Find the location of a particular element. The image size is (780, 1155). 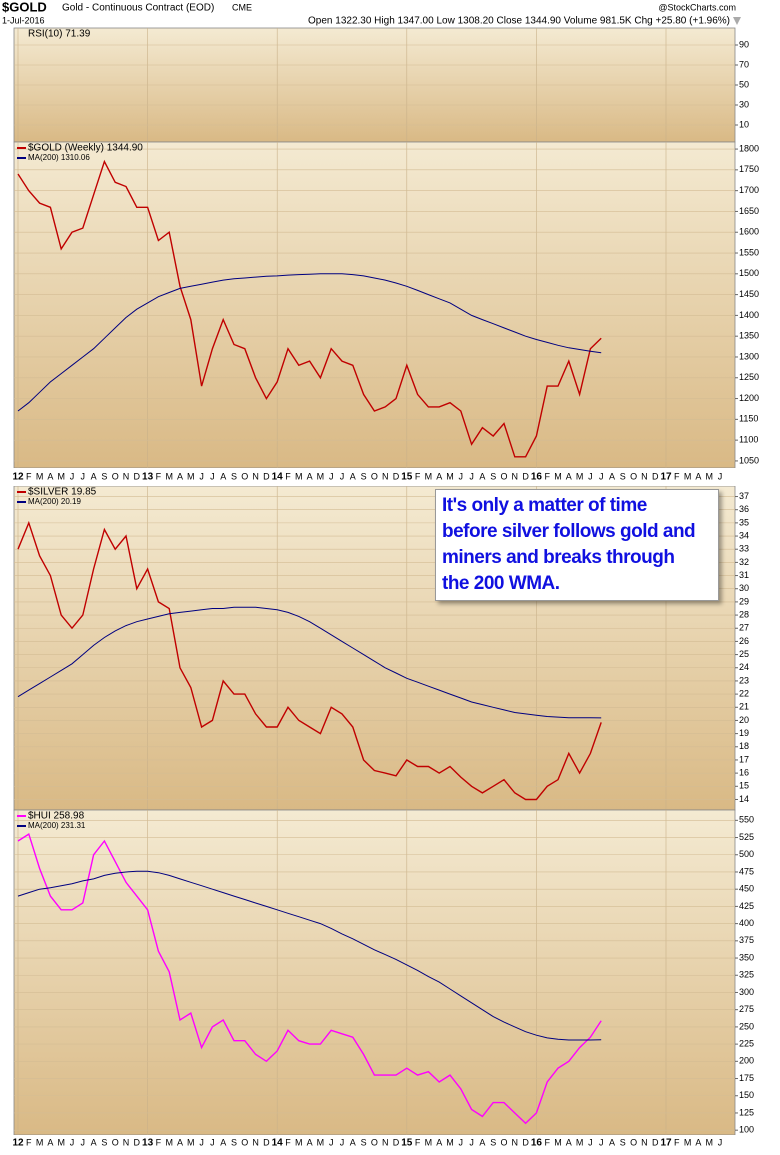

y-tick-label: 1150 is located at coordinates (748, 419).